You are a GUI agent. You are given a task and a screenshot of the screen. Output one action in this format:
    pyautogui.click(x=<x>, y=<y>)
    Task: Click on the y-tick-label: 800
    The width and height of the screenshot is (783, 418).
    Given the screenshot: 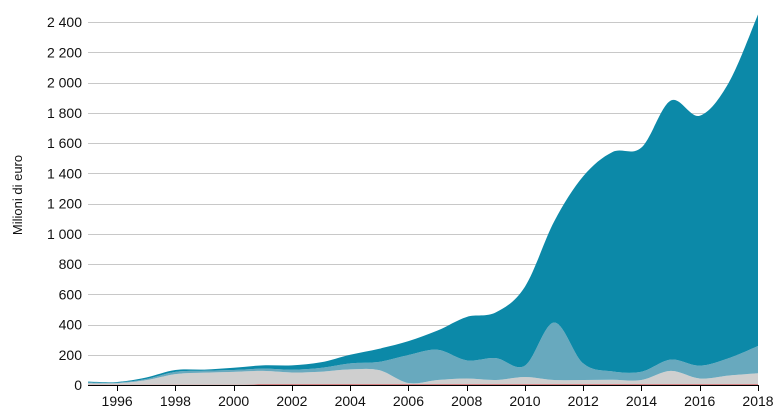 What is the action you would take?
    pyautogui.click(x=71, y=264)
    